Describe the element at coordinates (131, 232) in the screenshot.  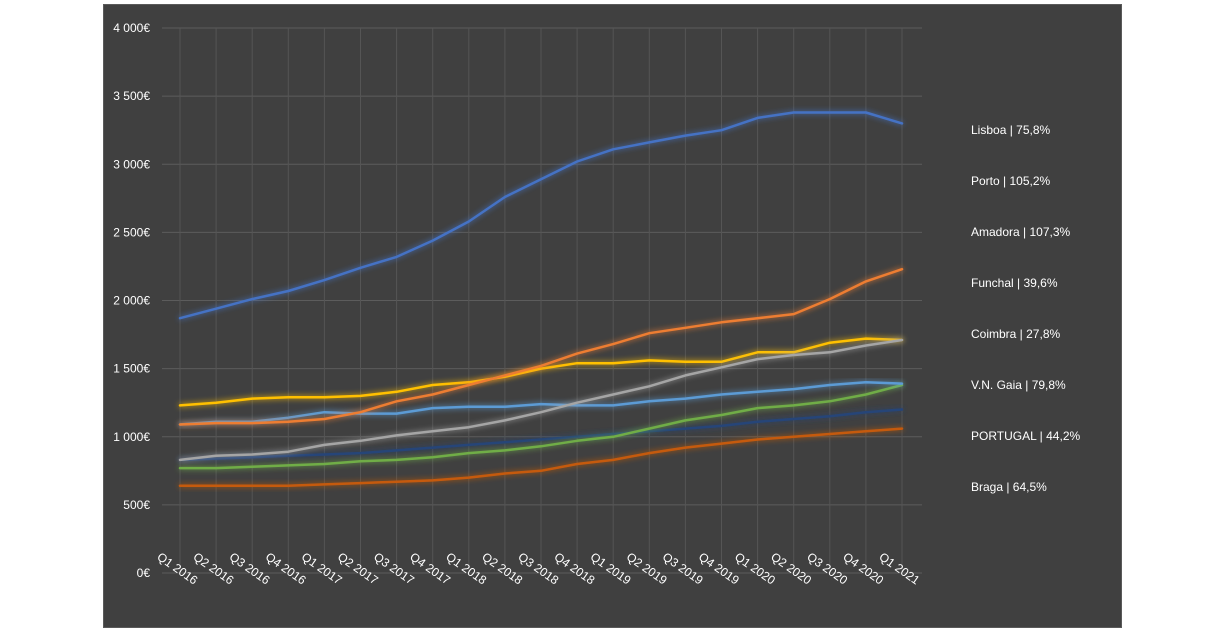
I see `y-tick-label: 2 500€` at that location.